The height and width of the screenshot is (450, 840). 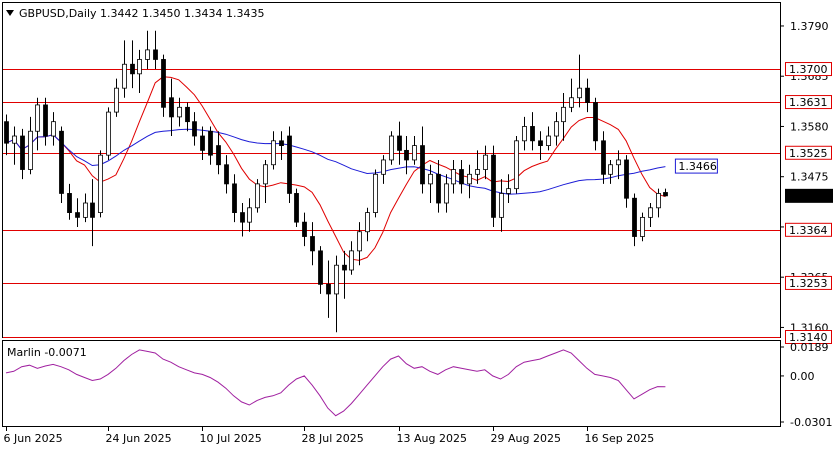 I want to click on current-price-tag-label: 1.3435, so click(x=808, y=196).